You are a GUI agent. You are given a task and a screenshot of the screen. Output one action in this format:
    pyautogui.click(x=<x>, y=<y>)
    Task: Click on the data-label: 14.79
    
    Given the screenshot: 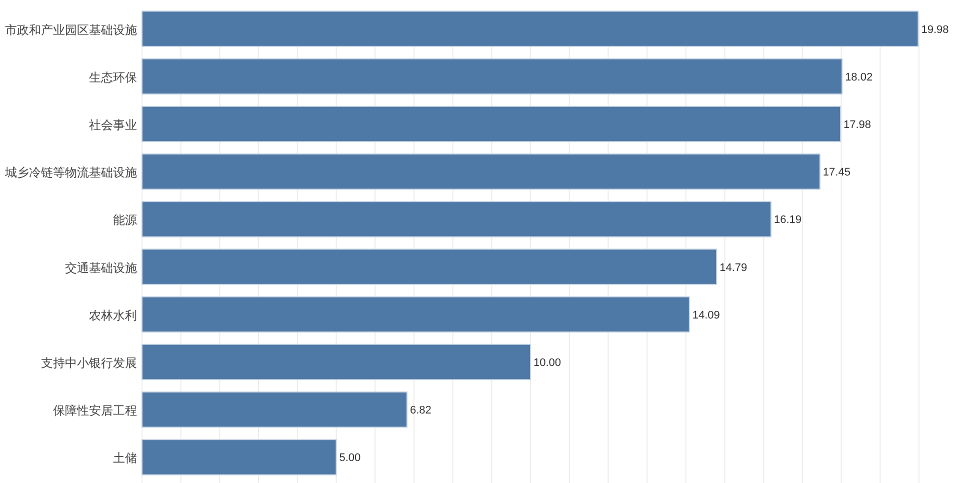 What is the action you would take?
    pyautogui.click(x=734, y=268)
    